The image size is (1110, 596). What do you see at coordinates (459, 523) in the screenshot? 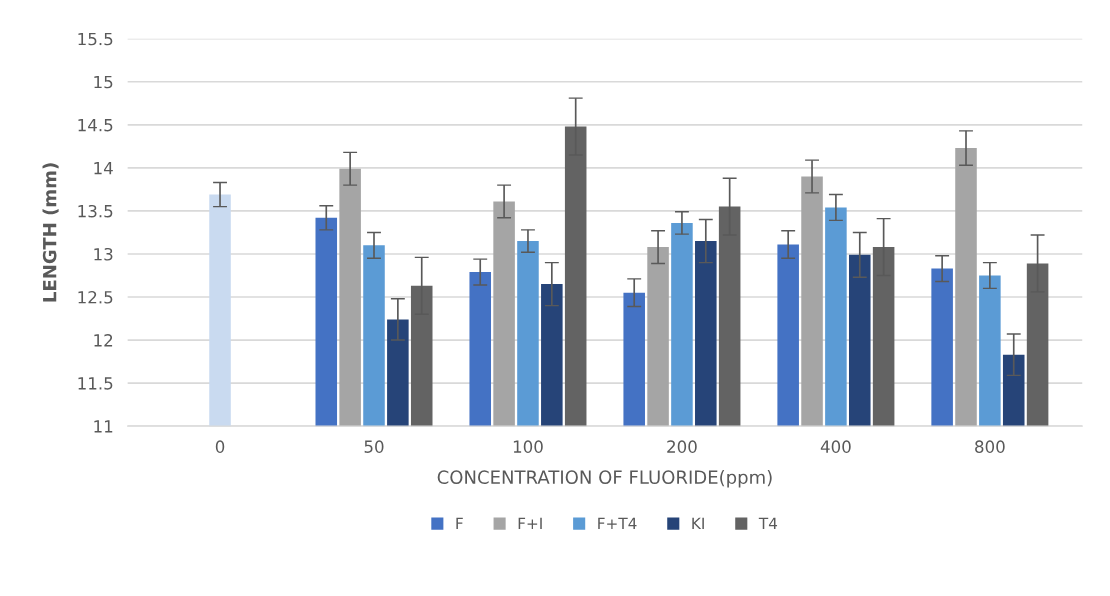
I see `legend-label: F` at bounding box center [459, 523].